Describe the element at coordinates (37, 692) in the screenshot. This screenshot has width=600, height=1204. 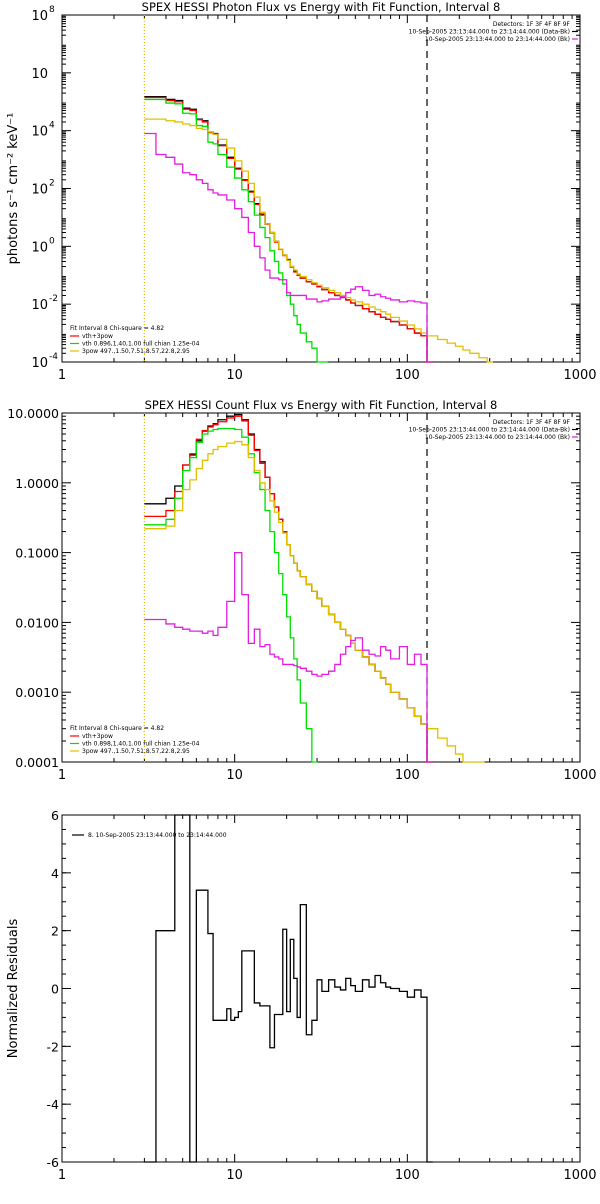
I see `y-tick-label: 0.0010` at that location.